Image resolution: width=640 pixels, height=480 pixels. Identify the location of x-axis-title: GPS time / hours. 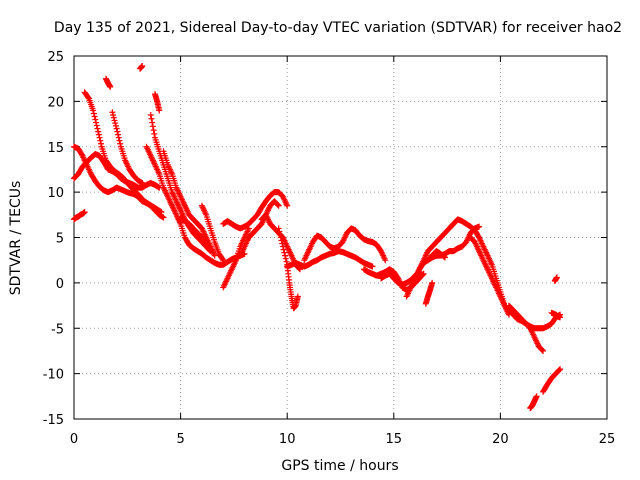
(339, 466).